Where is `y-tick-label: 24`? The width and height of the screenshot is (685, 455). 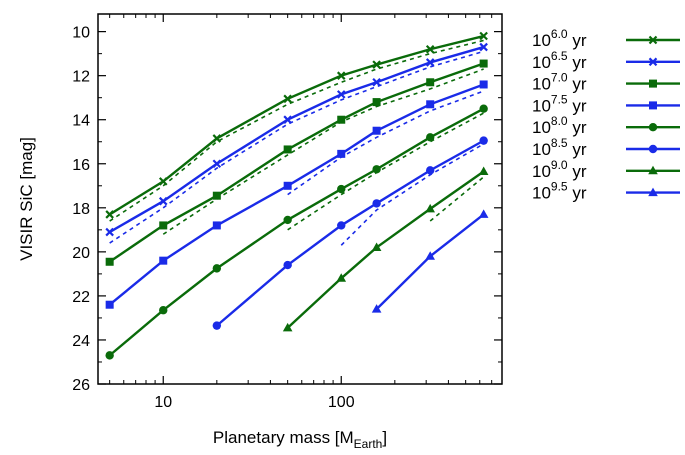
y-tick-label: 24 is located at coordinates (81, 341).